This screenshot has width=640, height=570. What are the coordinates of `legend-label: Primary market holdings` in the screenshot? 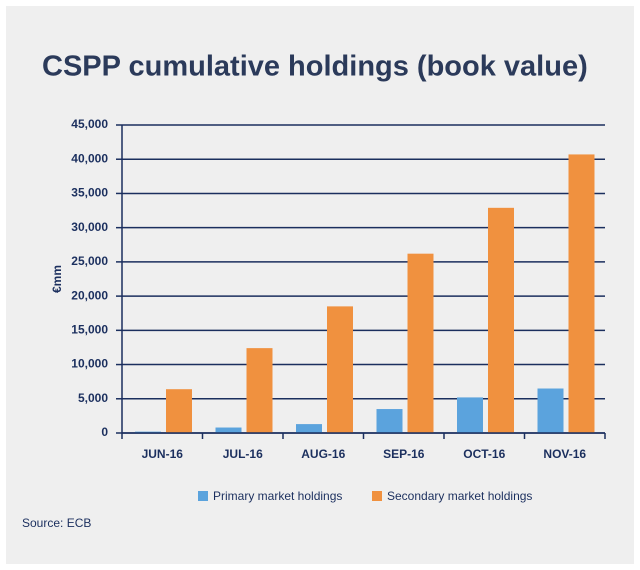 It's located at (277, 496).